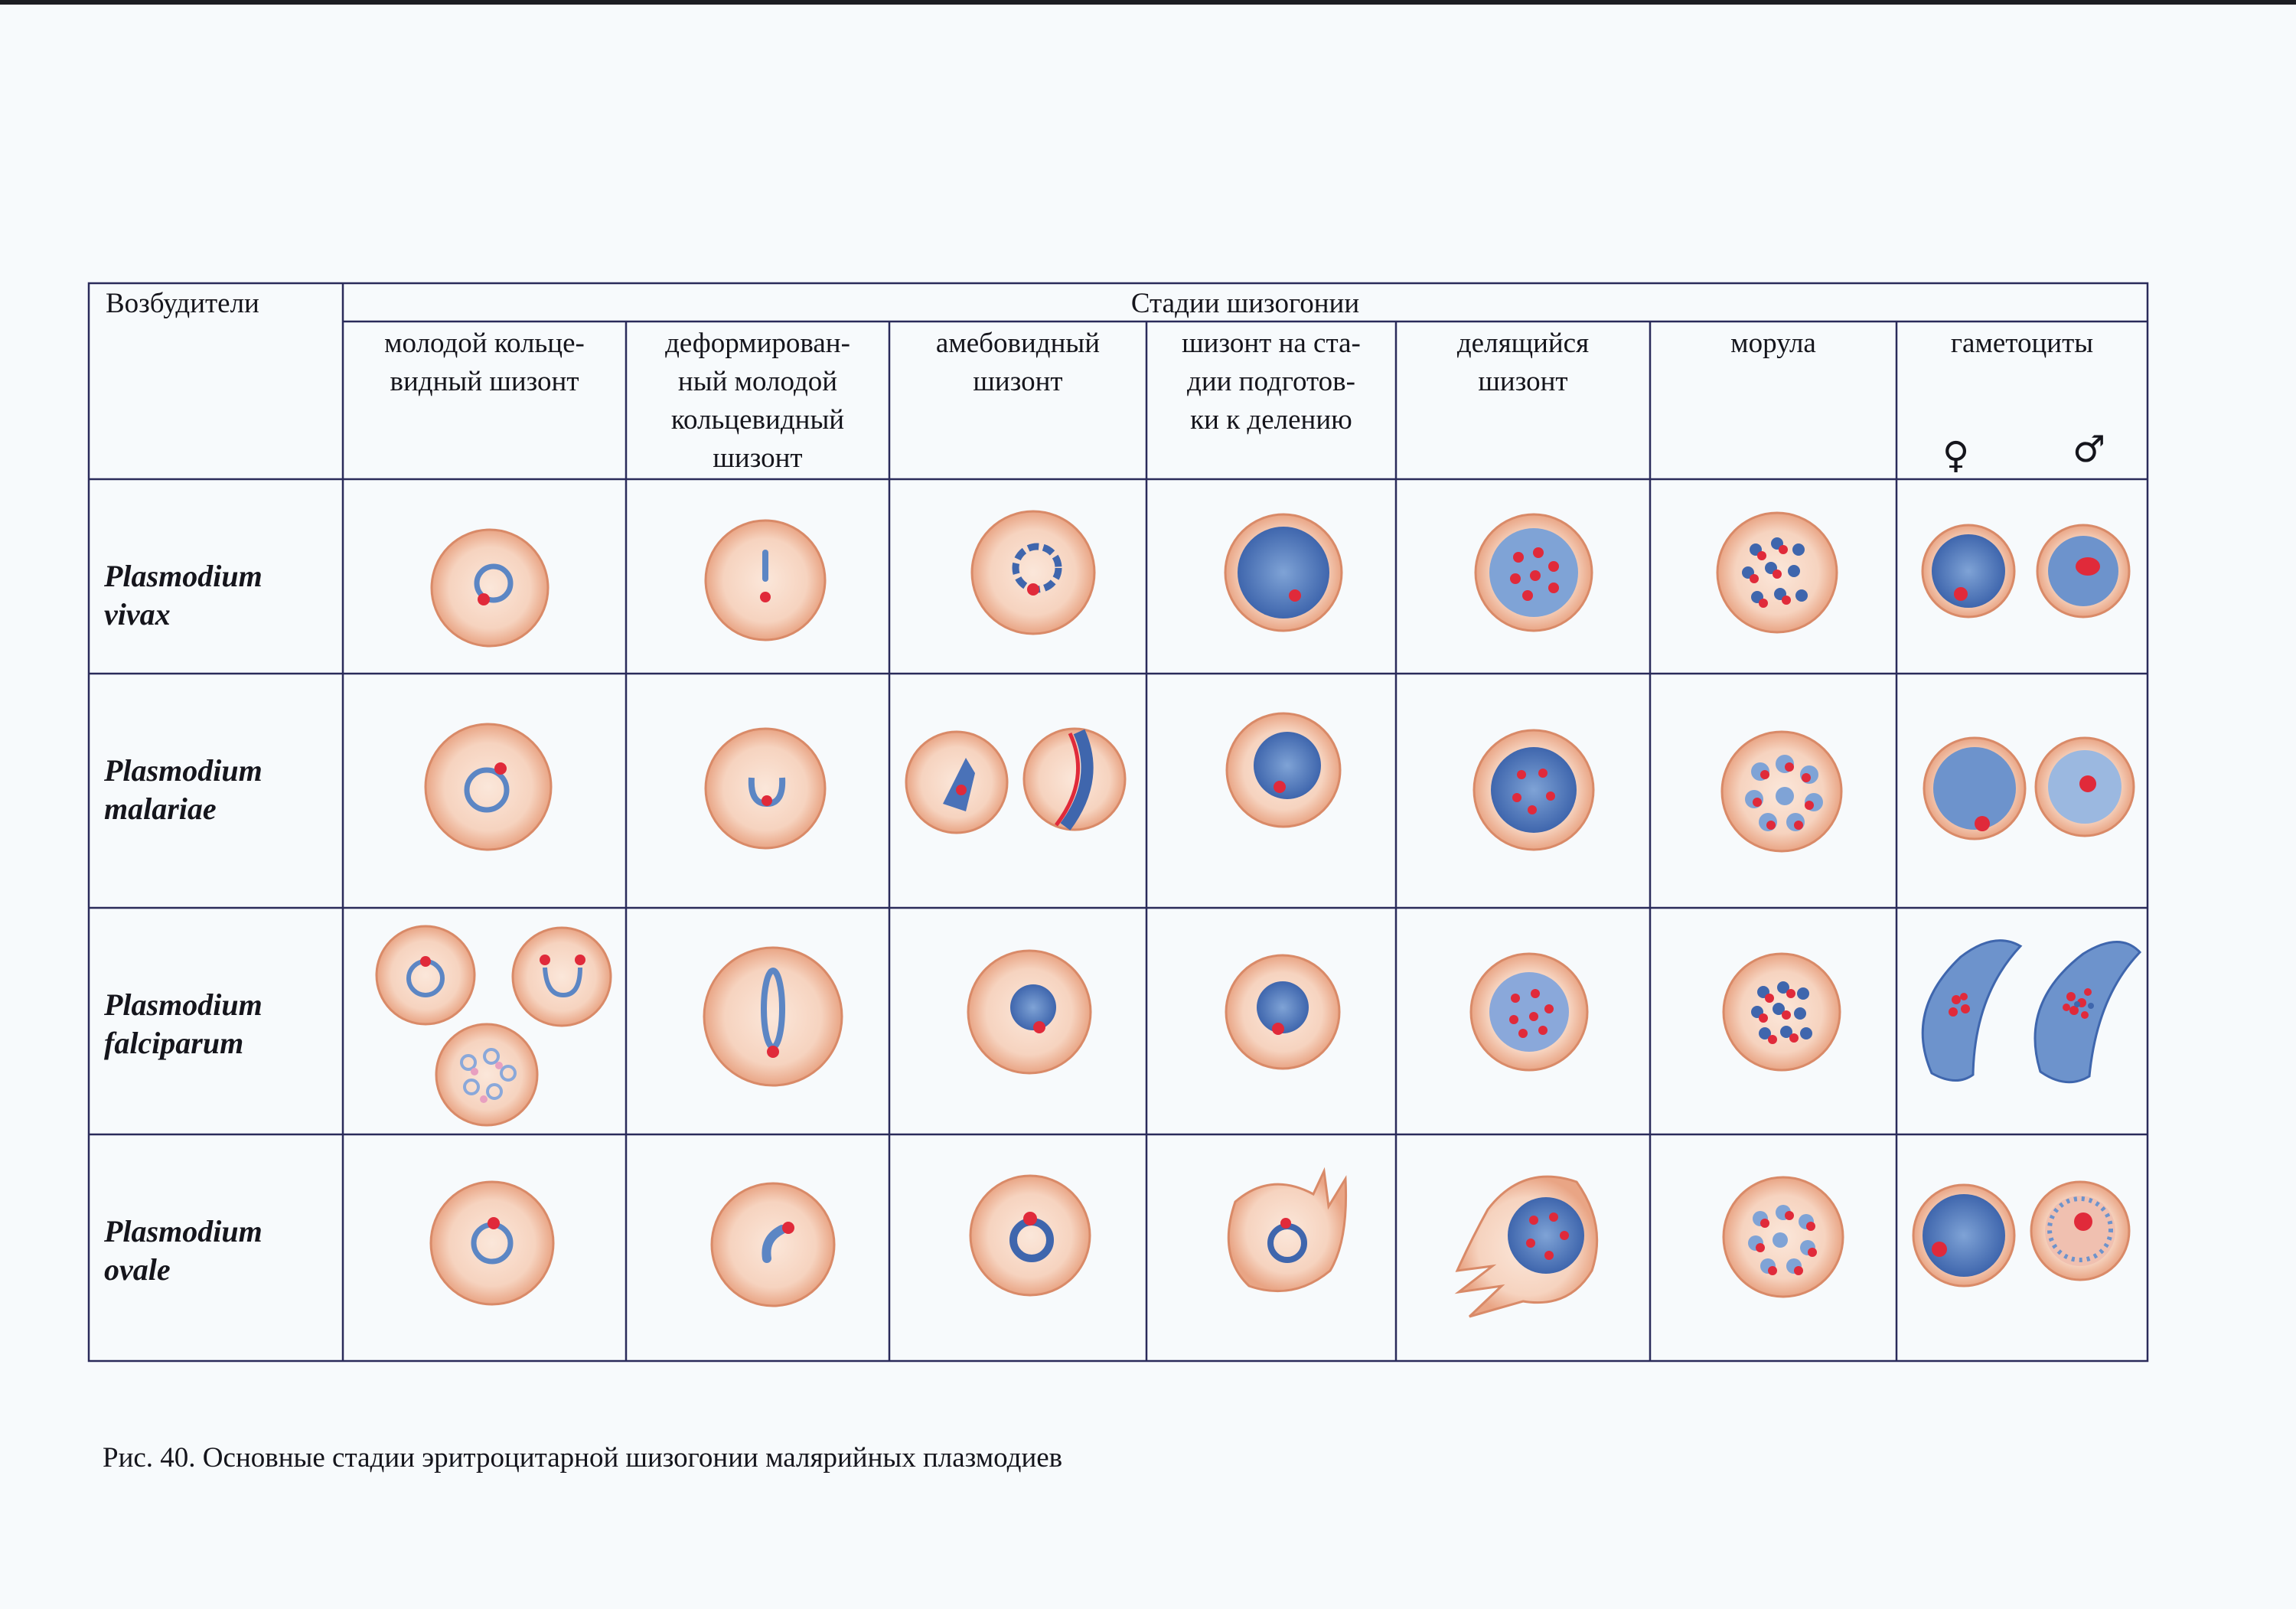  What do you see at coordinates (2083, 571) in the screenshot?
I see `vivax-male-gametocyte-cell` at bounding box center [2083, 571].